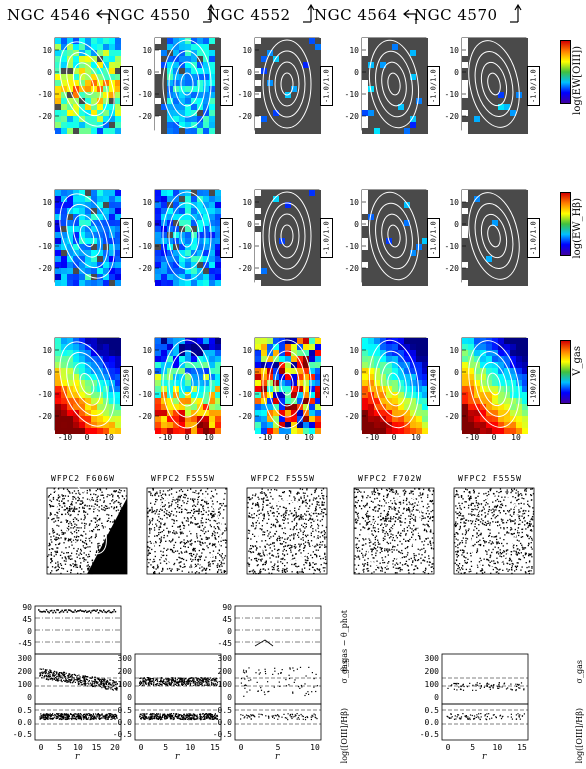 This screenshot has width=586, height=769. Describe the element at coordinates (486, 389) in the screenshot. I see `map-plot: 10 0 -10 -20 -10 0 10` at that location.